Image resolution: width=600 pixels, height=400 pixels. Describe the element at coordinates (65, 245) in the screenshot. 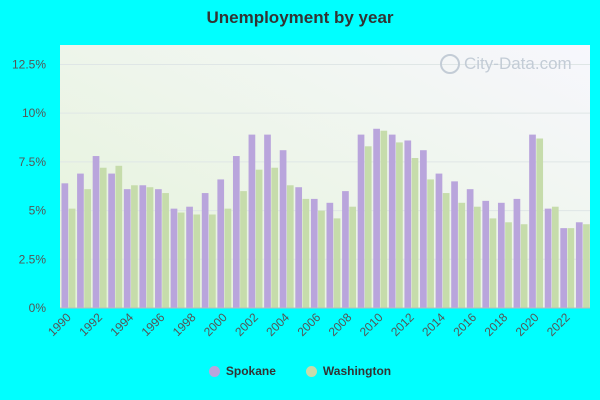

I see `bar-spokane-1990` at that location.